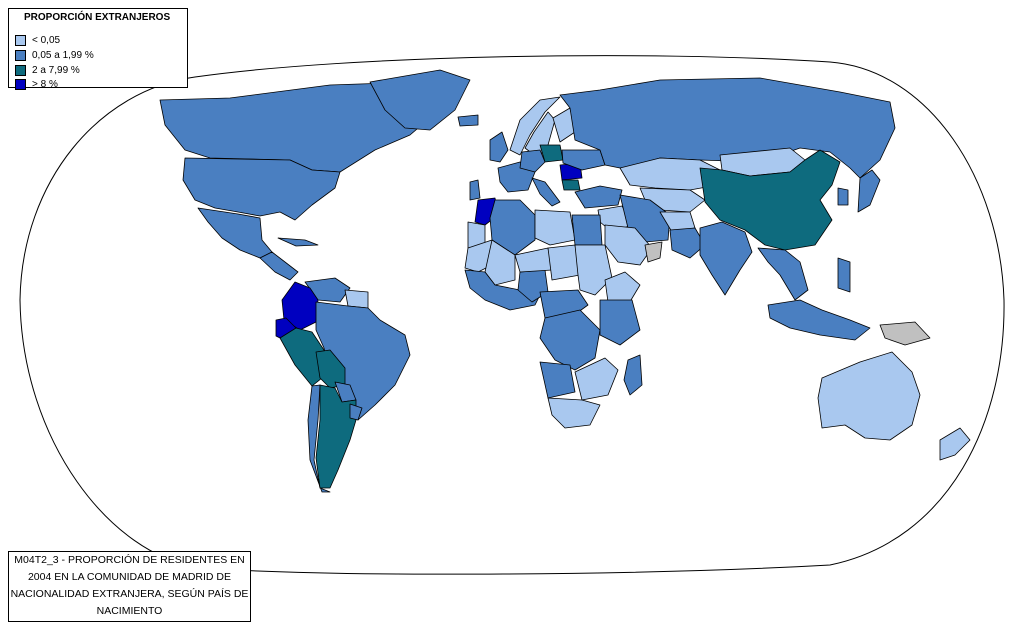 This screenshot has height=632, width=1012. Describe the element at coordinates (532, 161) in the screenshot. I see `region-germany` at that location.